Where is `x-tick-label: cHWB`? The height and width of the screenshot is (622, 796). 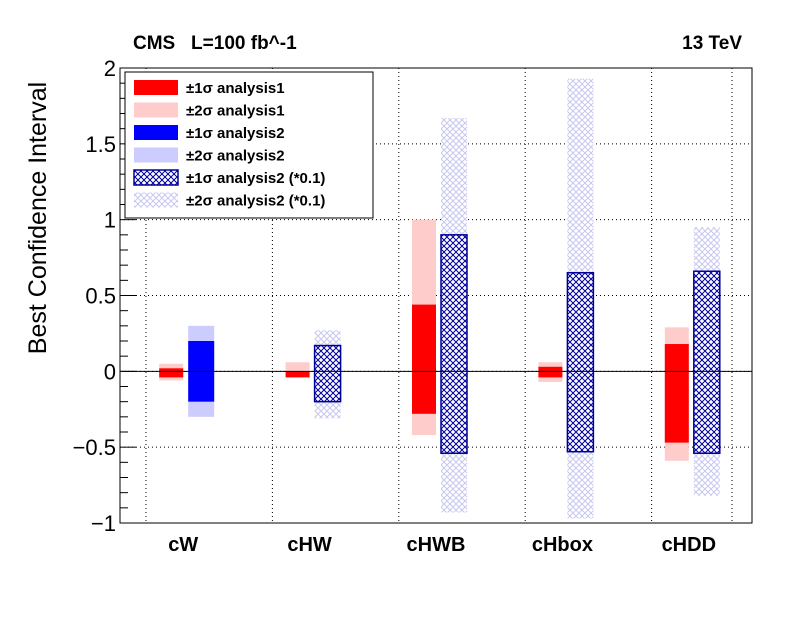 x-tick-label: cHWB is located at coordinates (436, 545).